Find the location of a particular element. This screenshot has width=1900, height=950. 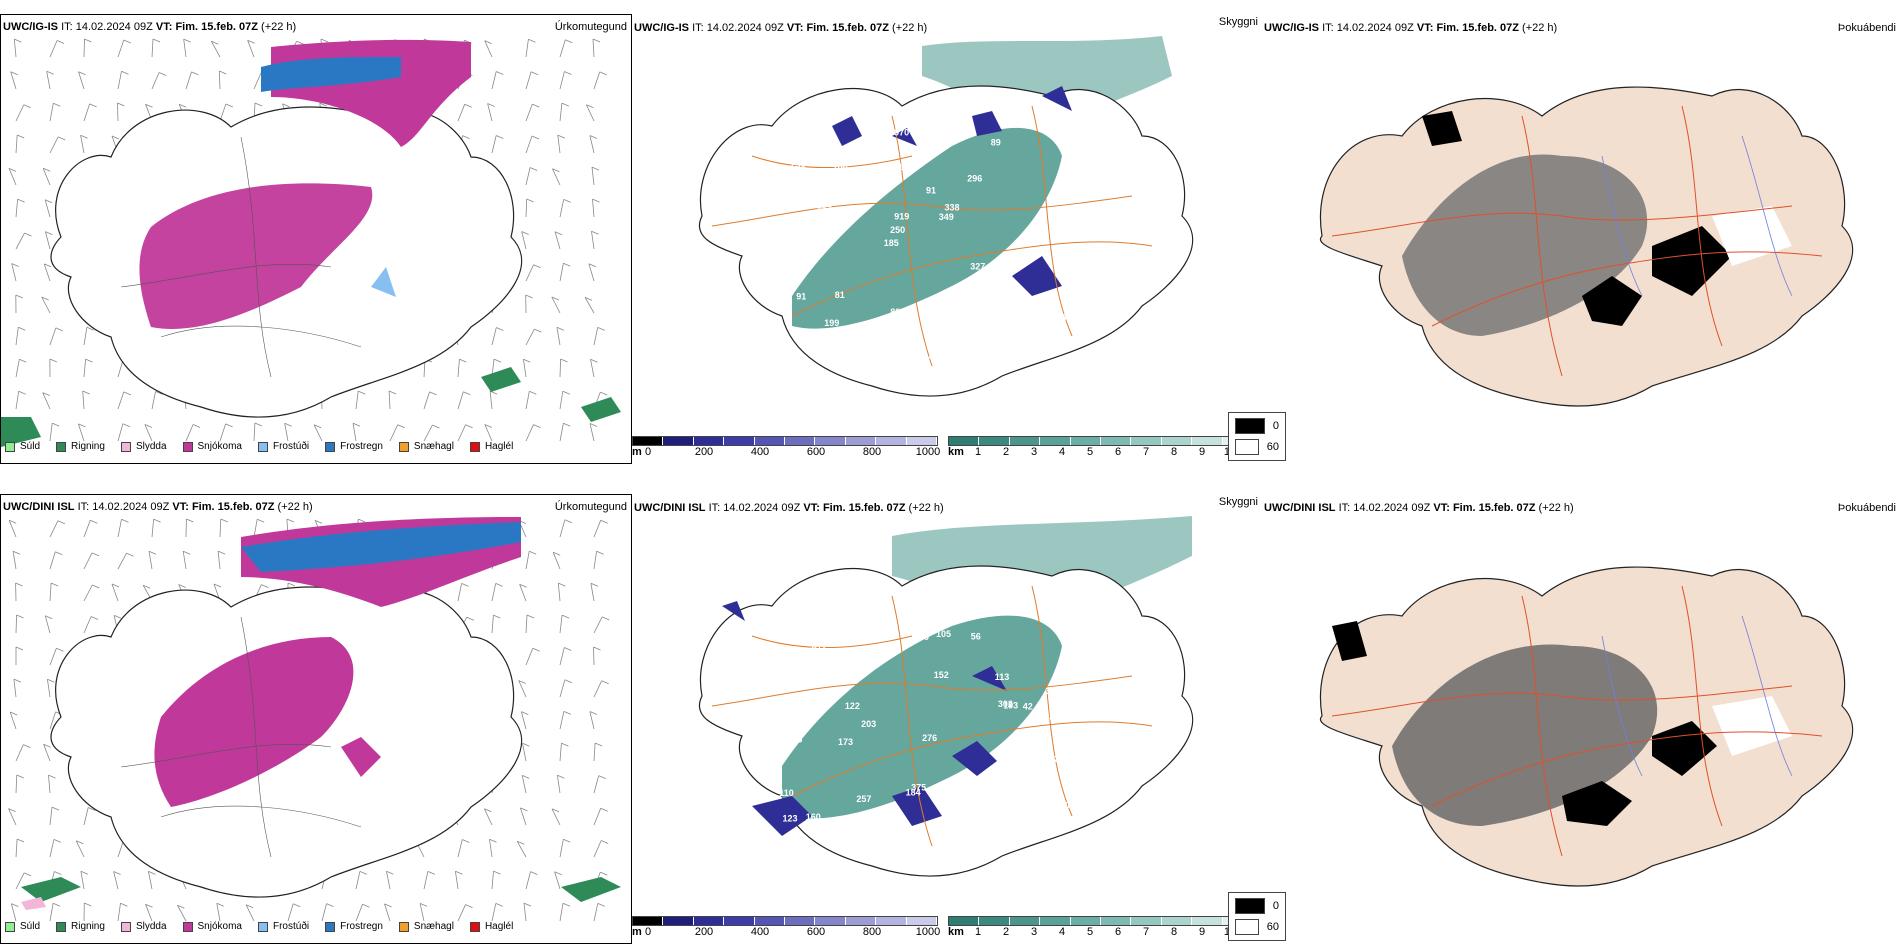

visibility-value-label: 238 is located at coordinates (1079, 677).